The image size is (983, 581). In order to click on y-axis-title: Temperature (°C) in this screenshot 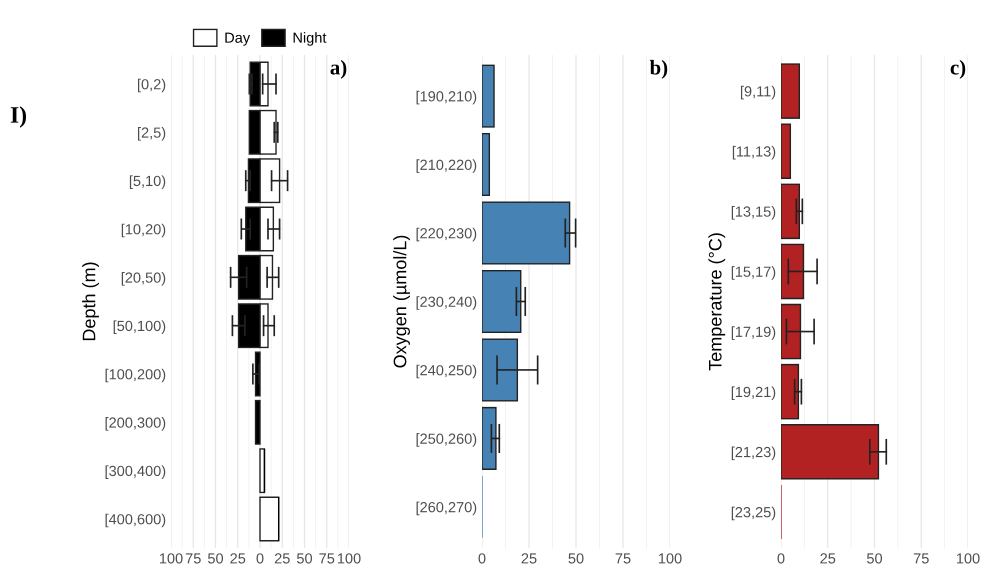, I will do `click(717, 301)`.